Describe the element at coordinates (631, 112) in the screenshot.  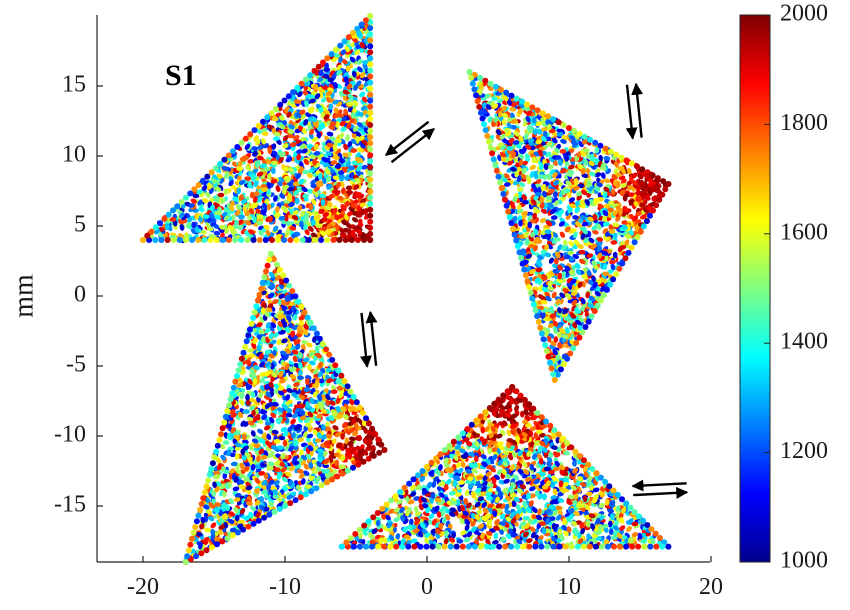
I see `arrow-backward` at that location.